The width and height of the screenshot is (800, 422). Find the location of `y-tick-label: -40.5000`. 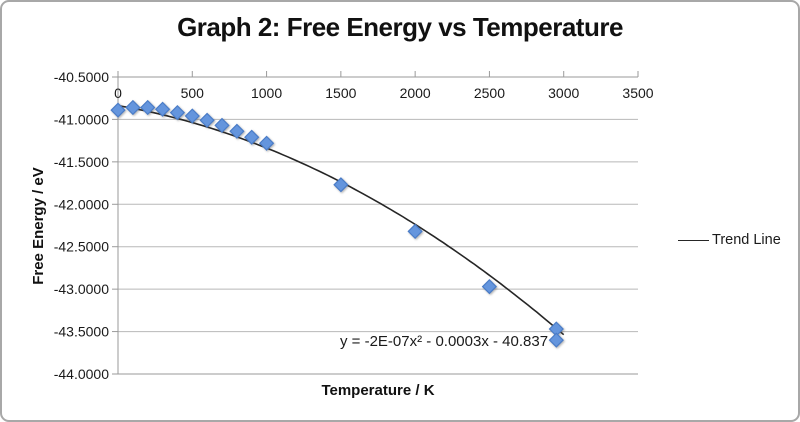

y-tick-label: -40.5000 is located at coordinates (81, 77).